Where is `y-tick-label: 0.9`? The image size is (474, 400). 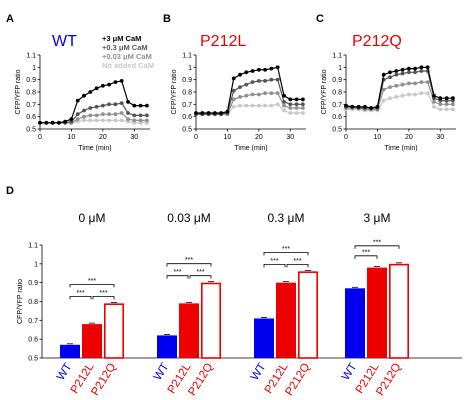
y-tick-label: 0.9 is located at coordinates (33, 283).